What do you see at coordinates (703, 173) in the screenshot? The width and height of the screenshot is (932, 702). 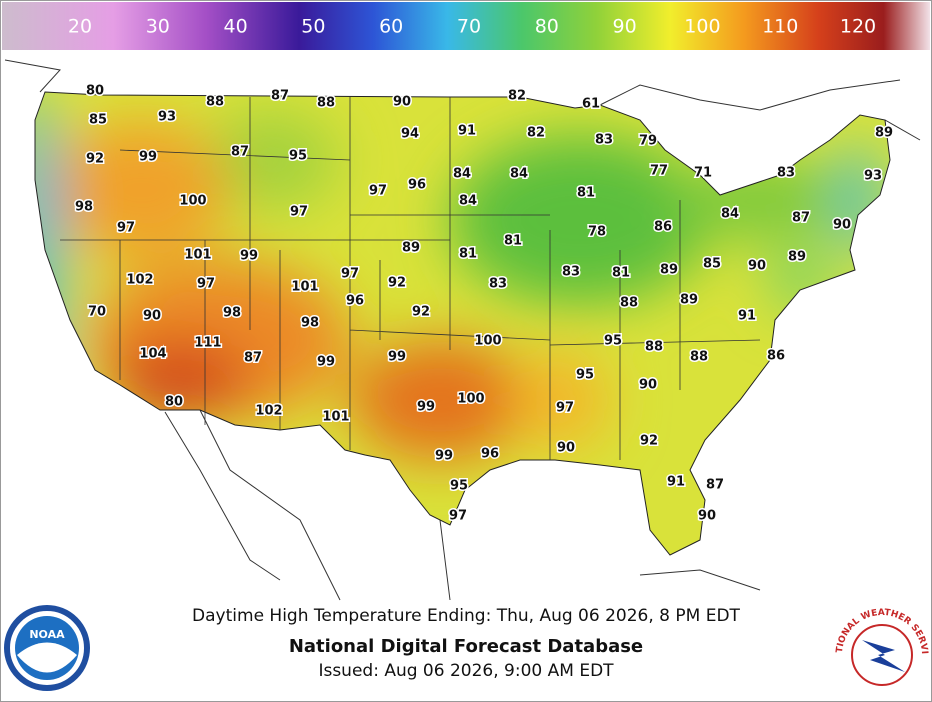 I see `temperature-label: 71` at bounding box center [703, 173].